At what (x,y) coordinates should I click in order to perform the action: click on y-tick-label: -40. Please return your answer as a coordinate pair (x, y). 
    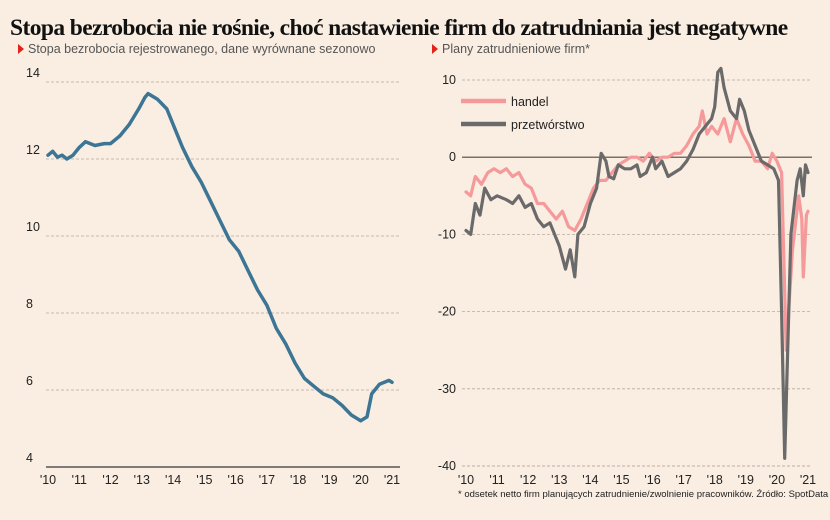
    Looking at the image, I should click on (447, 466).